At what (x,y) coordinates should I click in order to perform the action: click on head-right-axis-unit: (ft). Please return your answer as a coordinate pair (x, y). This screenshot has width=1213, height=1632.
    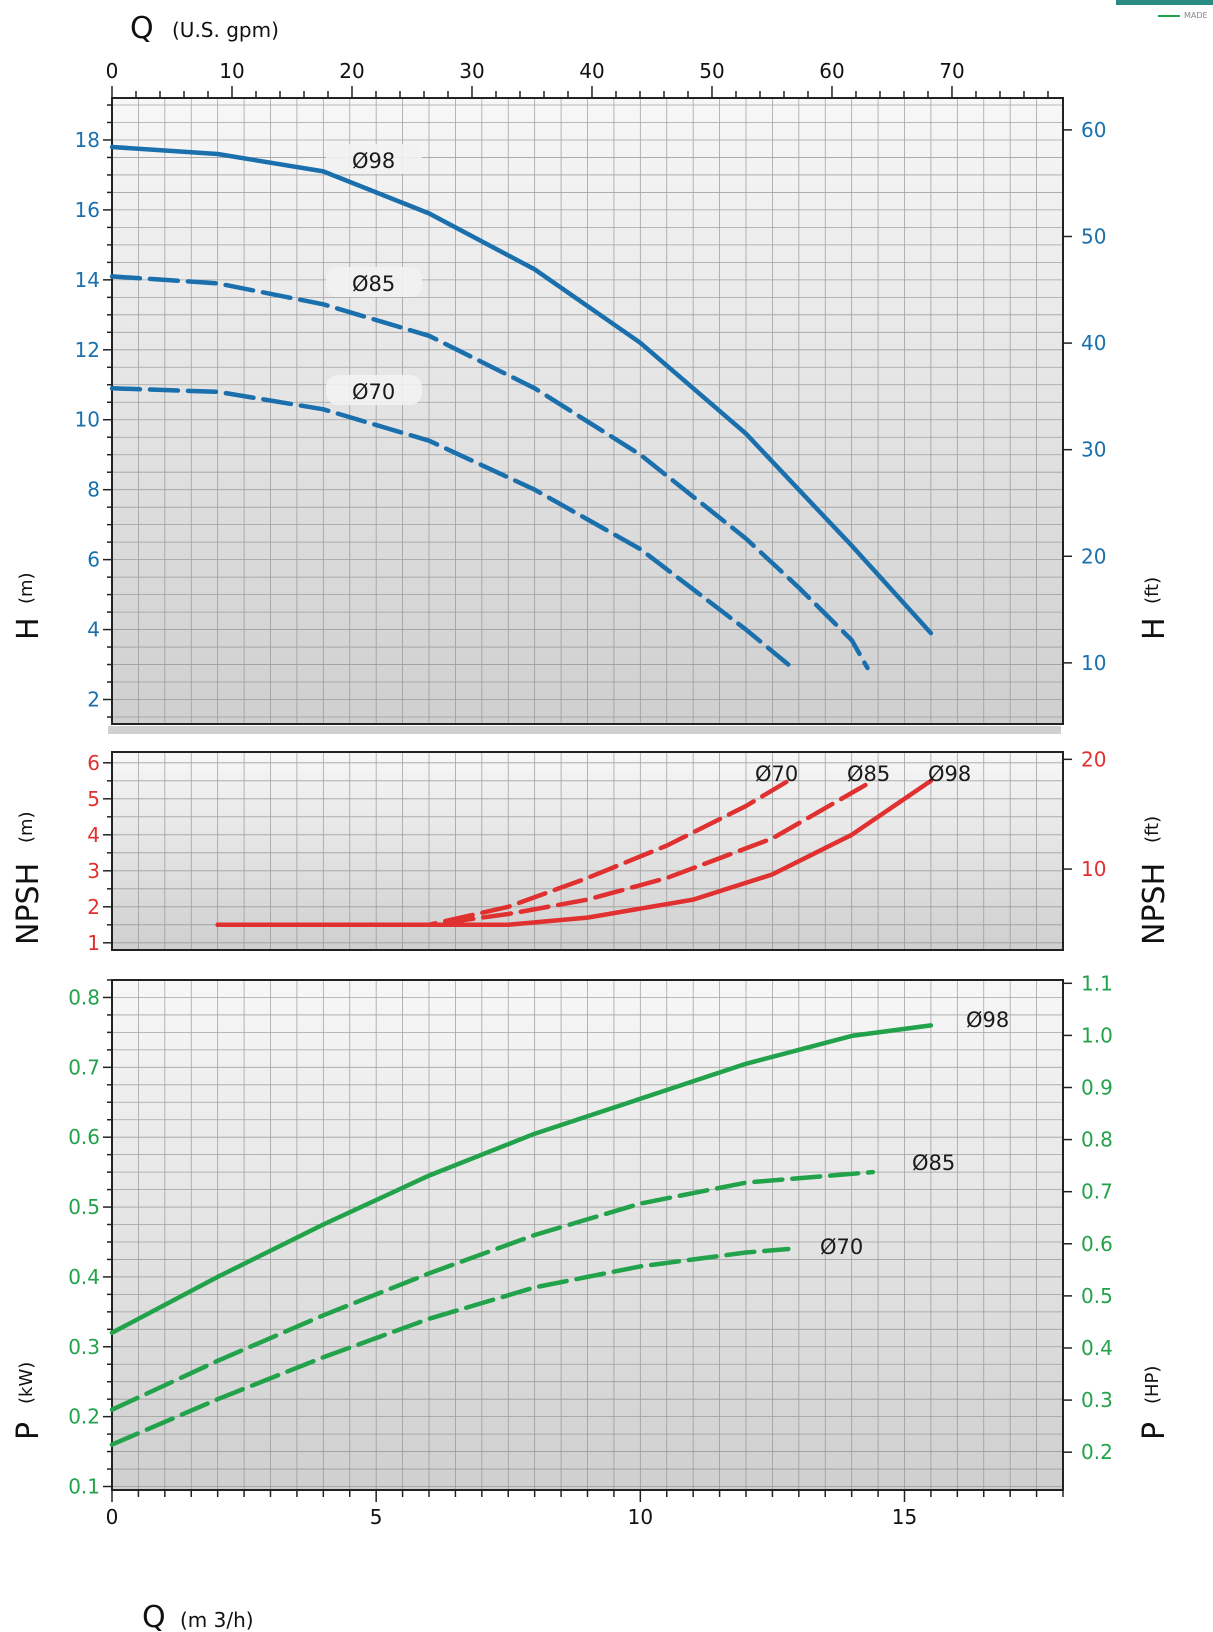
    Looking at the image, I should click on (1152, 590).